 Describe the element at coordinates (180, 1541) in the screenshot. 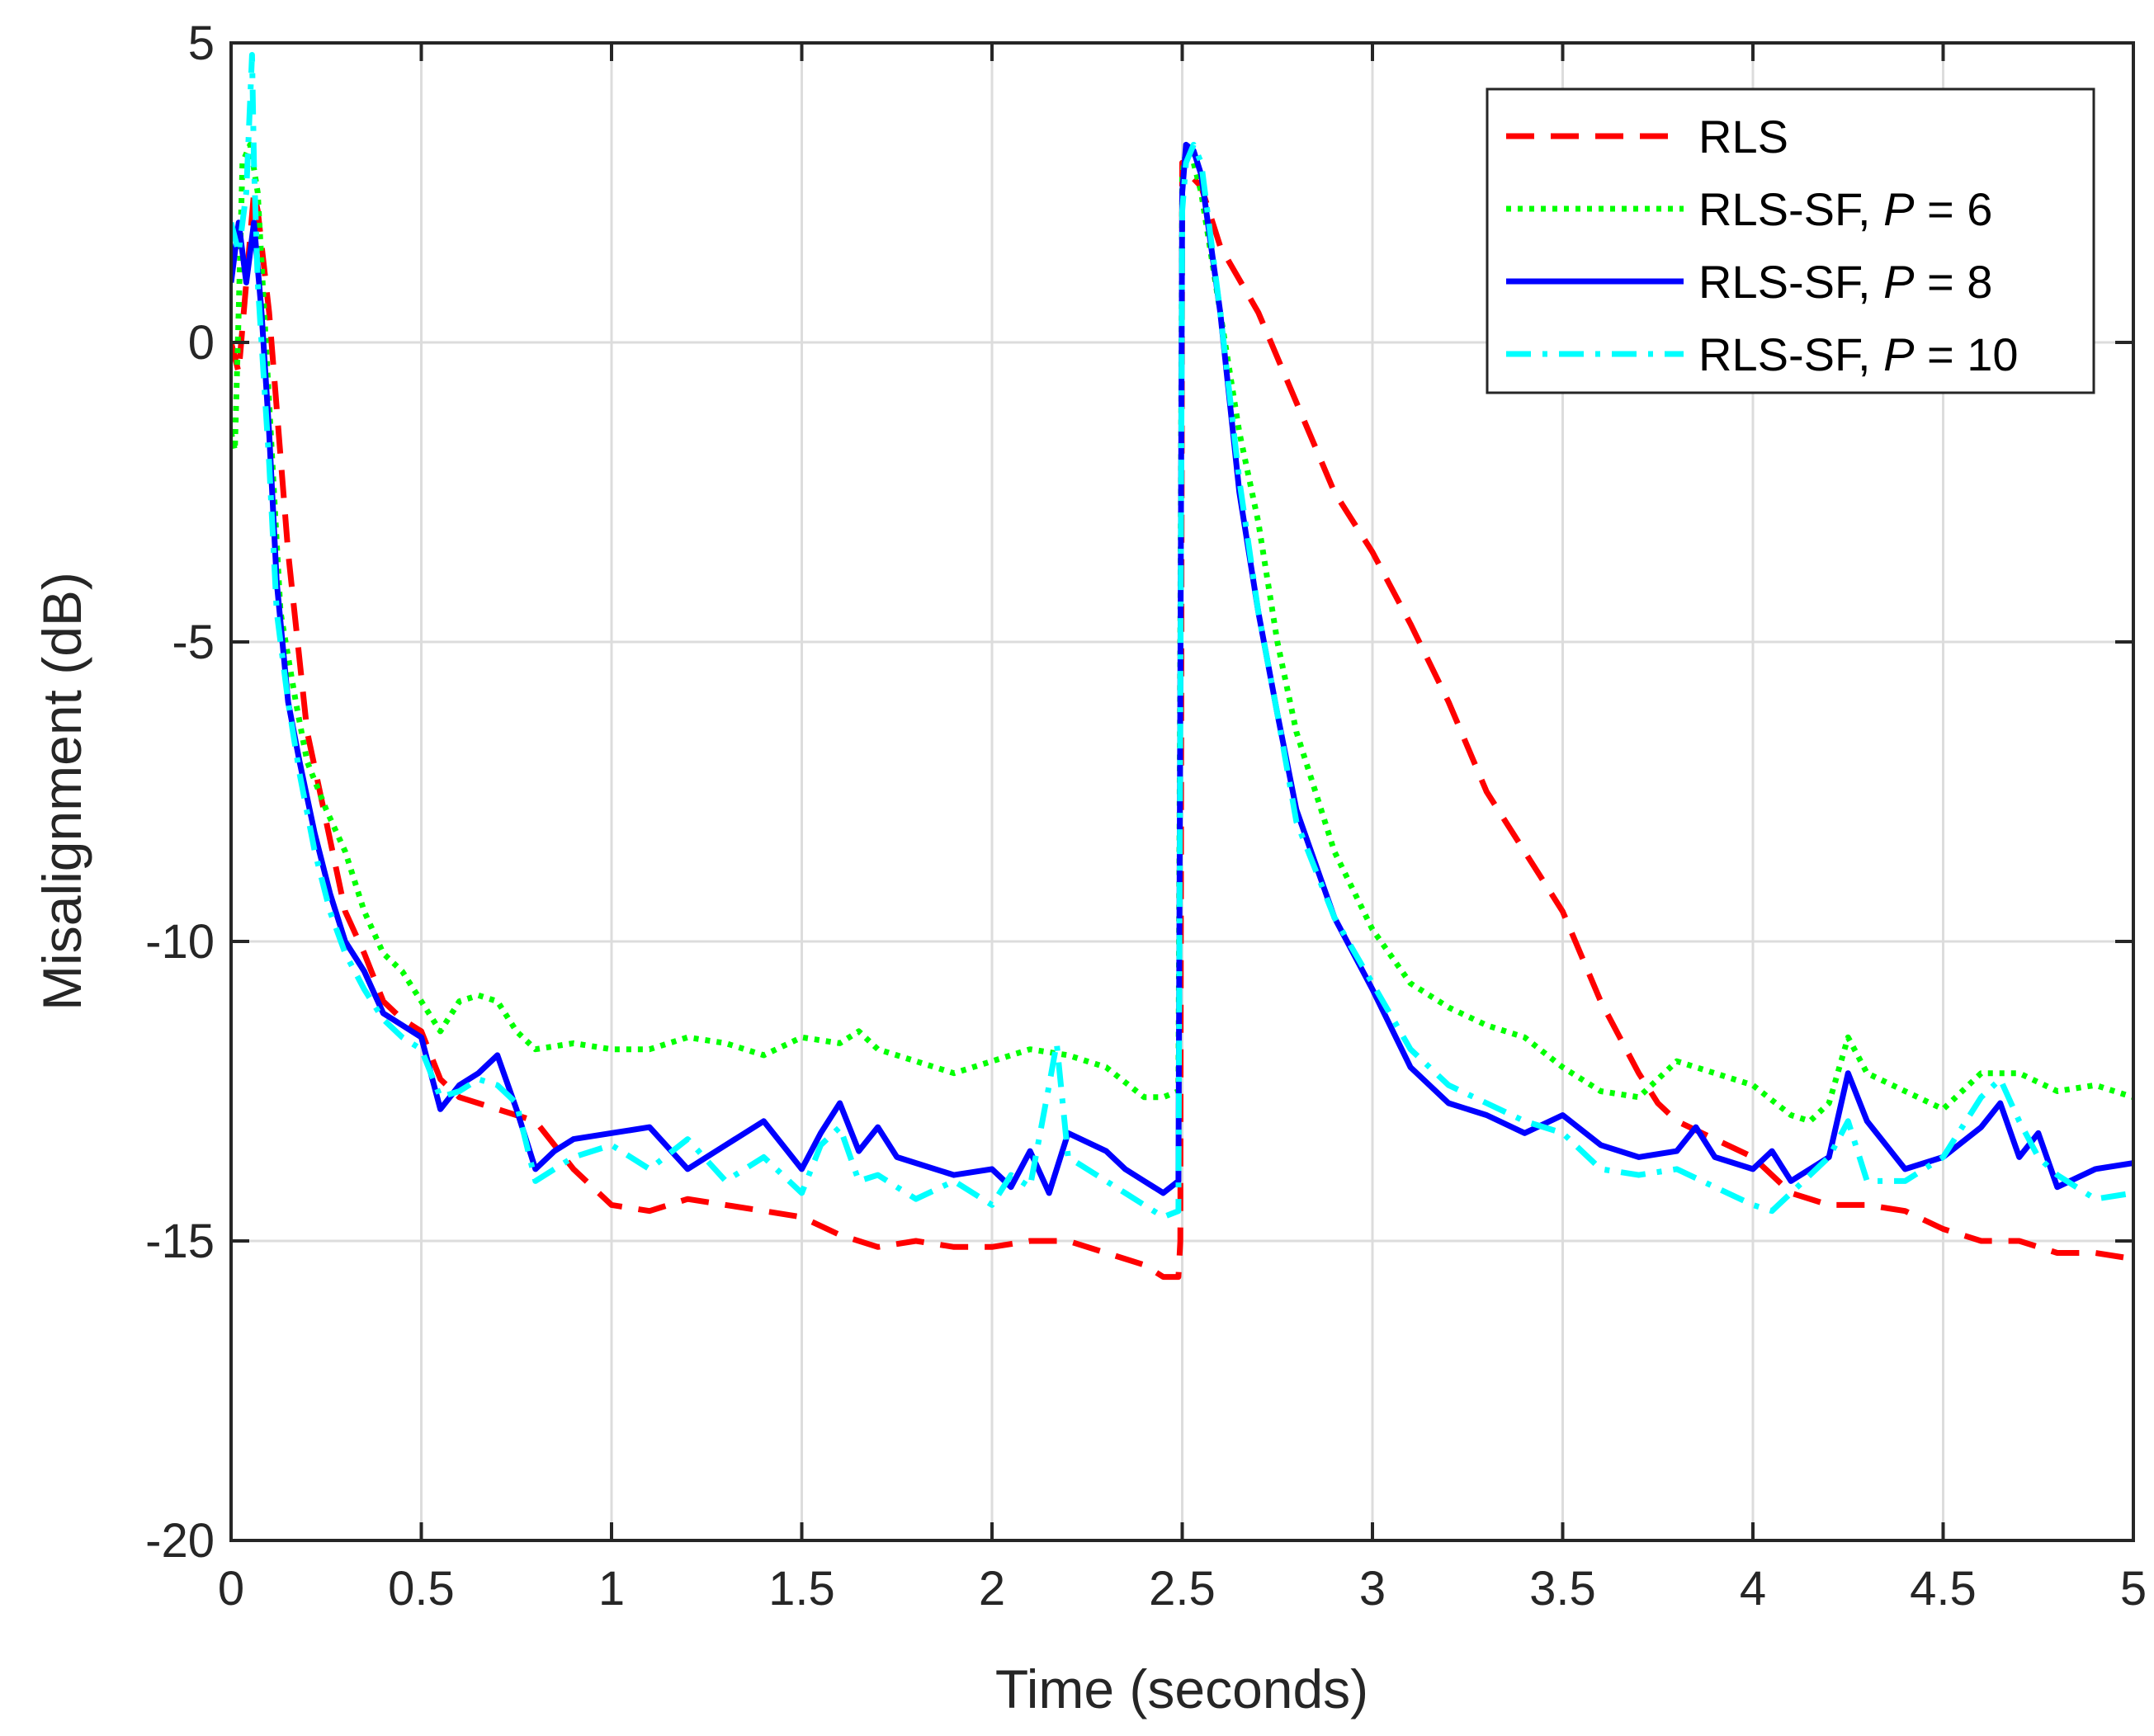

I see `y-tick-label: -20` at that location.